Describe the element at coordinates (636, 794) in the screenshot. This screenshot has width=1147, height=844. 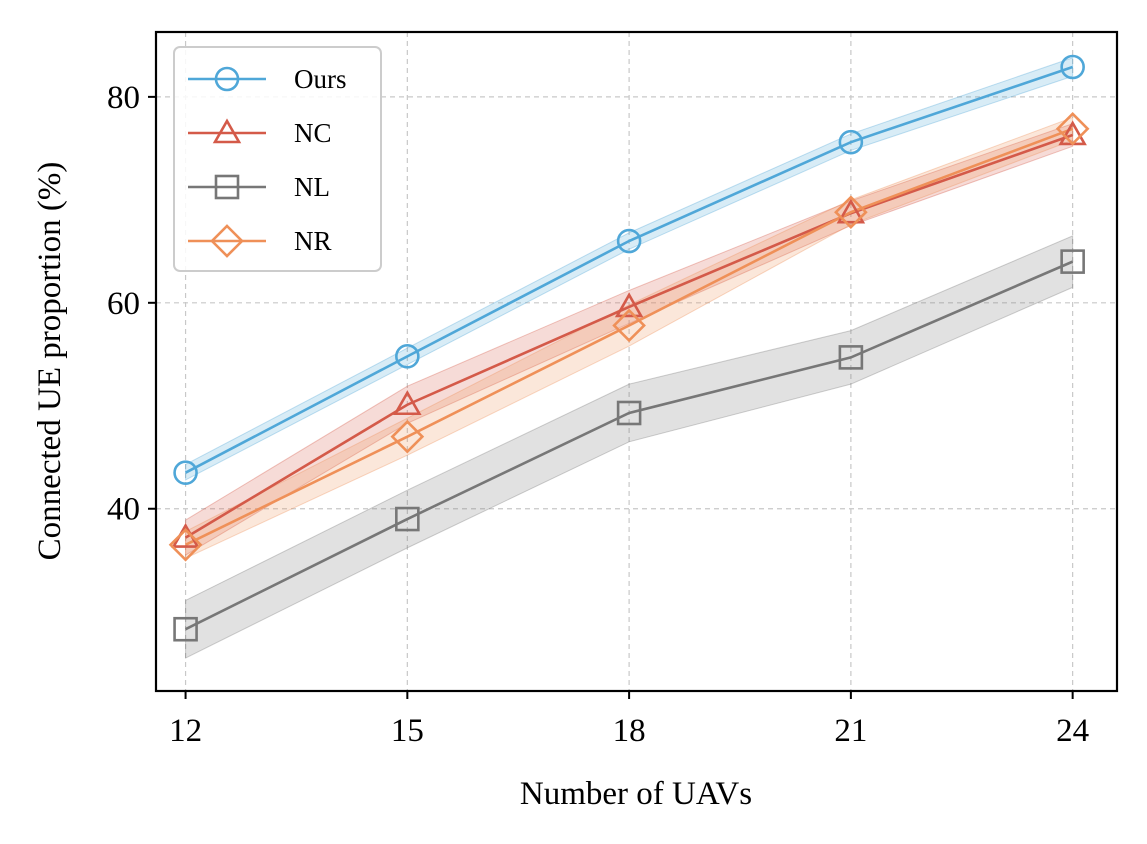
I see `x-axis-title: Number of UAVs` at that location.